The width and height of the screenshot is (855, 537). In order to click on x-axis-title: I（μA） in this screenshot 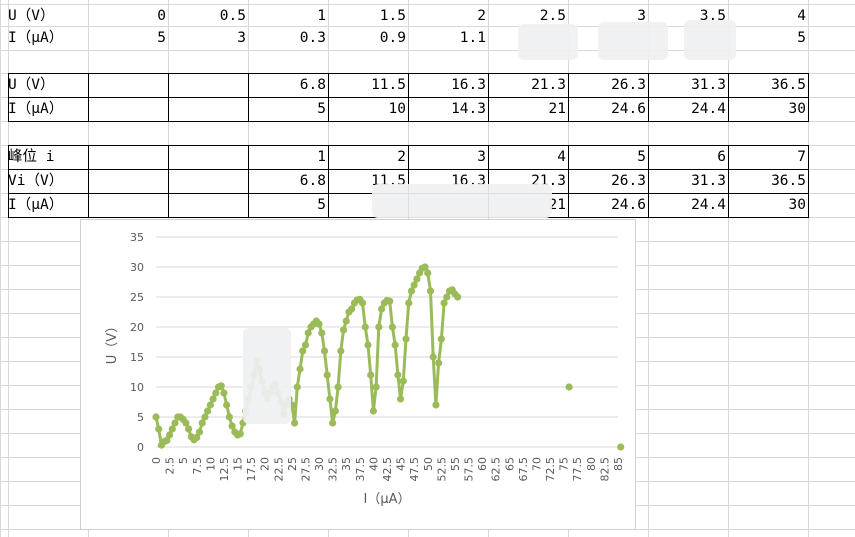, I will do `click(387, 499)`.